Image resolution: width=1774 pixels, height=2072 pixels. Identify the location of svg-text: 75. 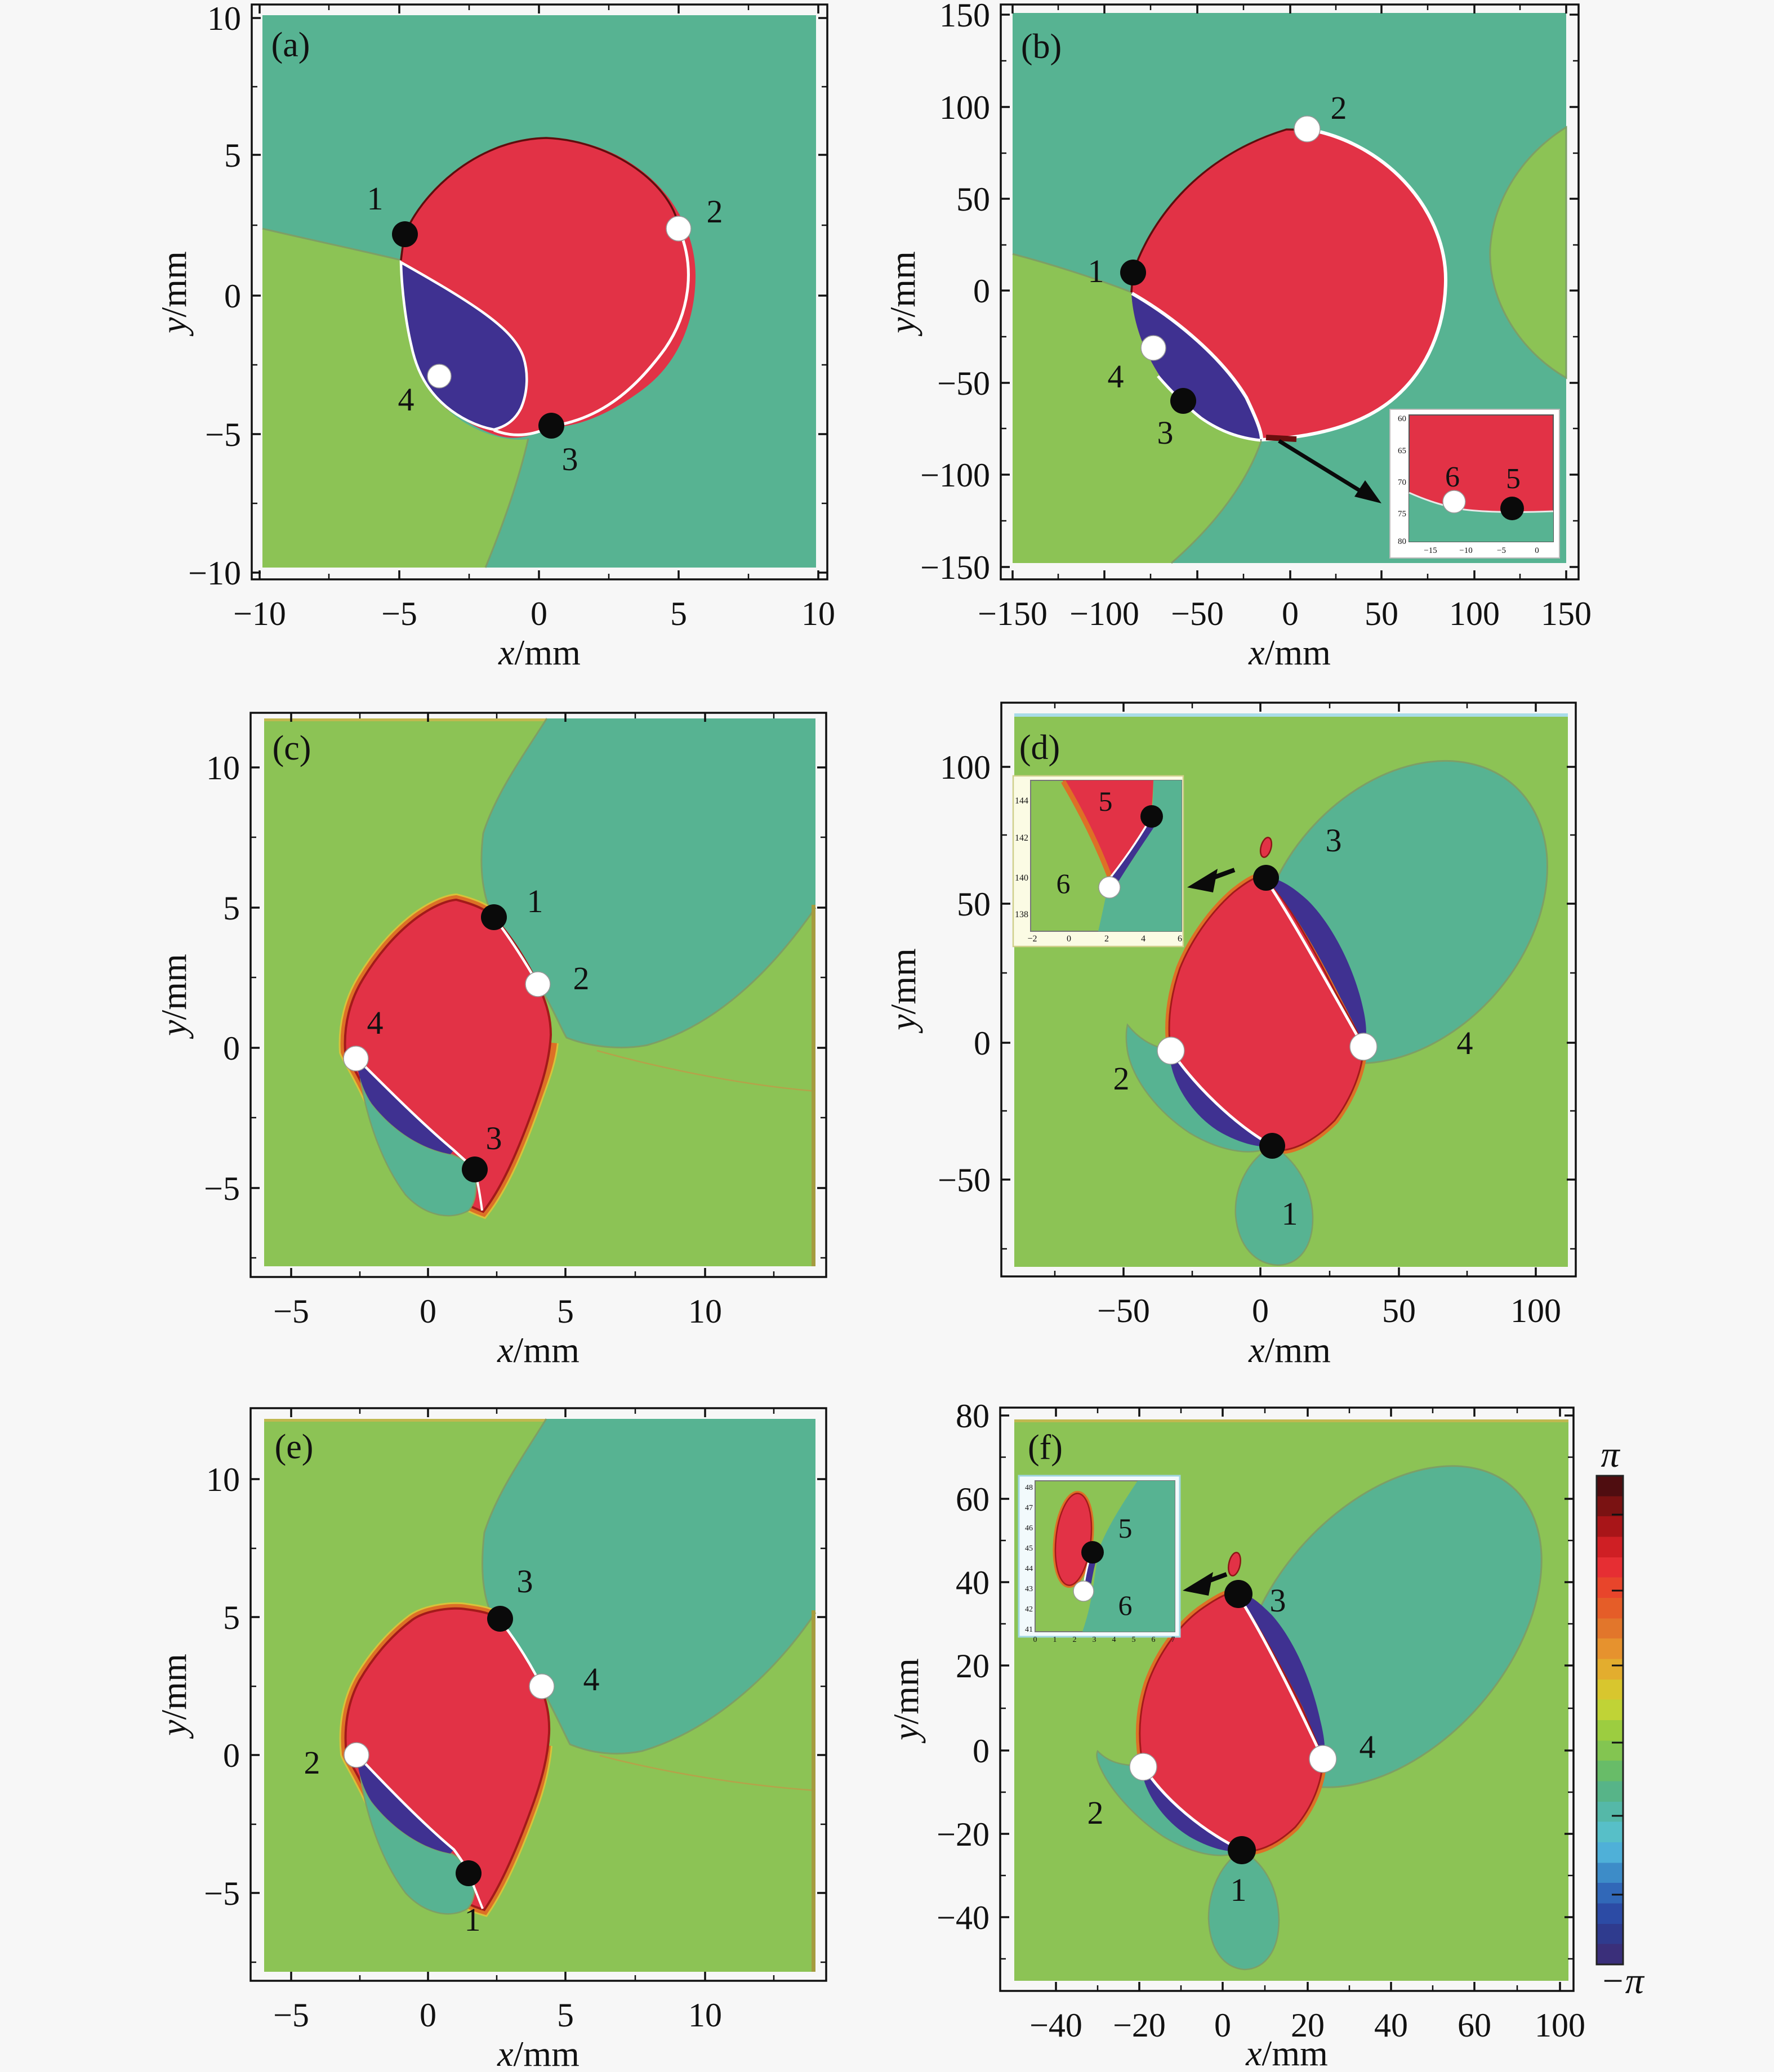
(1402, 514).